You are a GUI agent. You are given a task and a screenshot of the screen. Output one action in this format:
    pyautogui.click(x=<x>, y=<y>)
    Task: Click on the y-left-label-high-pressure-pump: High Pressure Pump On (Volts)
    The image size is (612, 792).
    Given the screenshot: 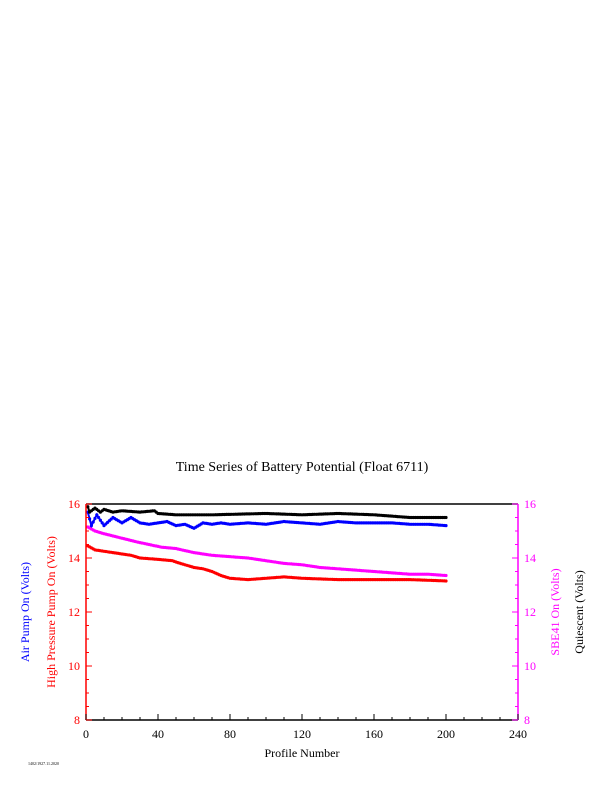 What is the action you would take?
    pyautogui.click(x=51, y=612)
    